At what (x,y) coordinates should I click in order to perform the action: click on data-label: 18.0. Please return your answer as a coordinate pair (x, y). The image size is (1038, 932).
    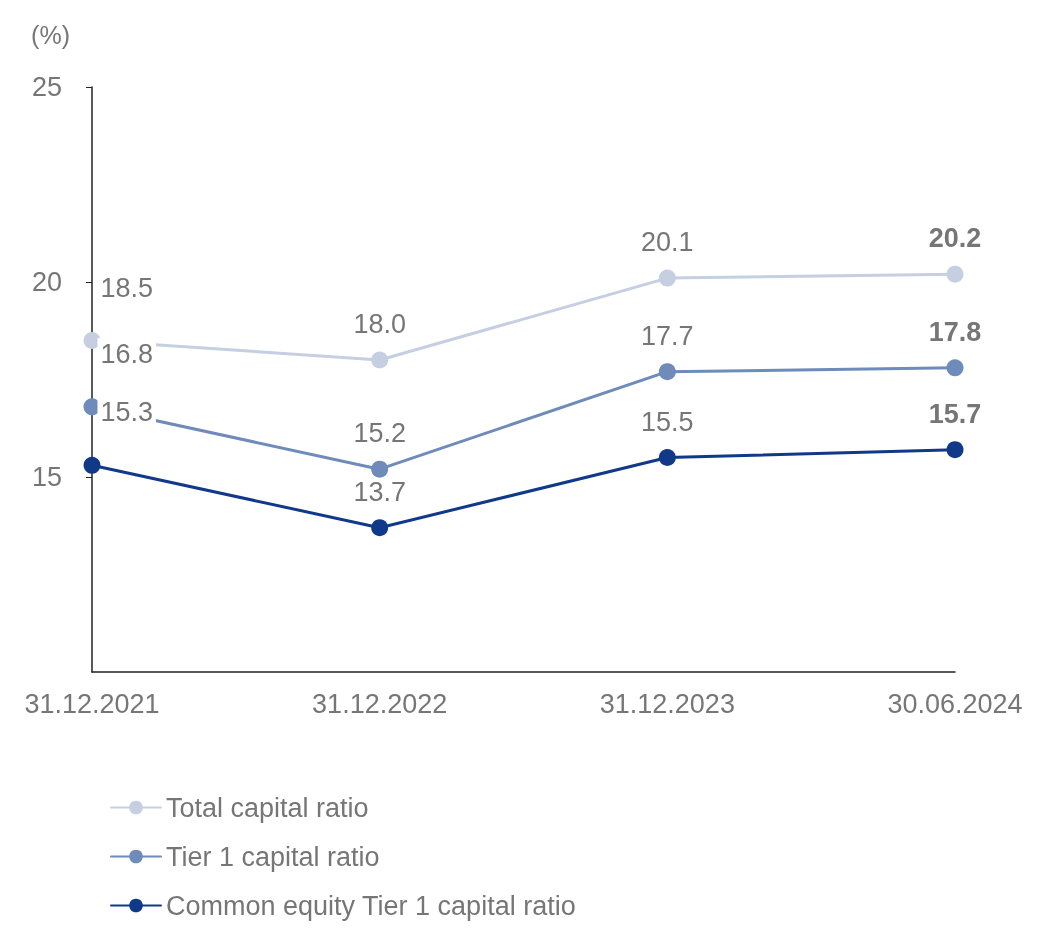
    Looking at the image, I should click on (379, 324).